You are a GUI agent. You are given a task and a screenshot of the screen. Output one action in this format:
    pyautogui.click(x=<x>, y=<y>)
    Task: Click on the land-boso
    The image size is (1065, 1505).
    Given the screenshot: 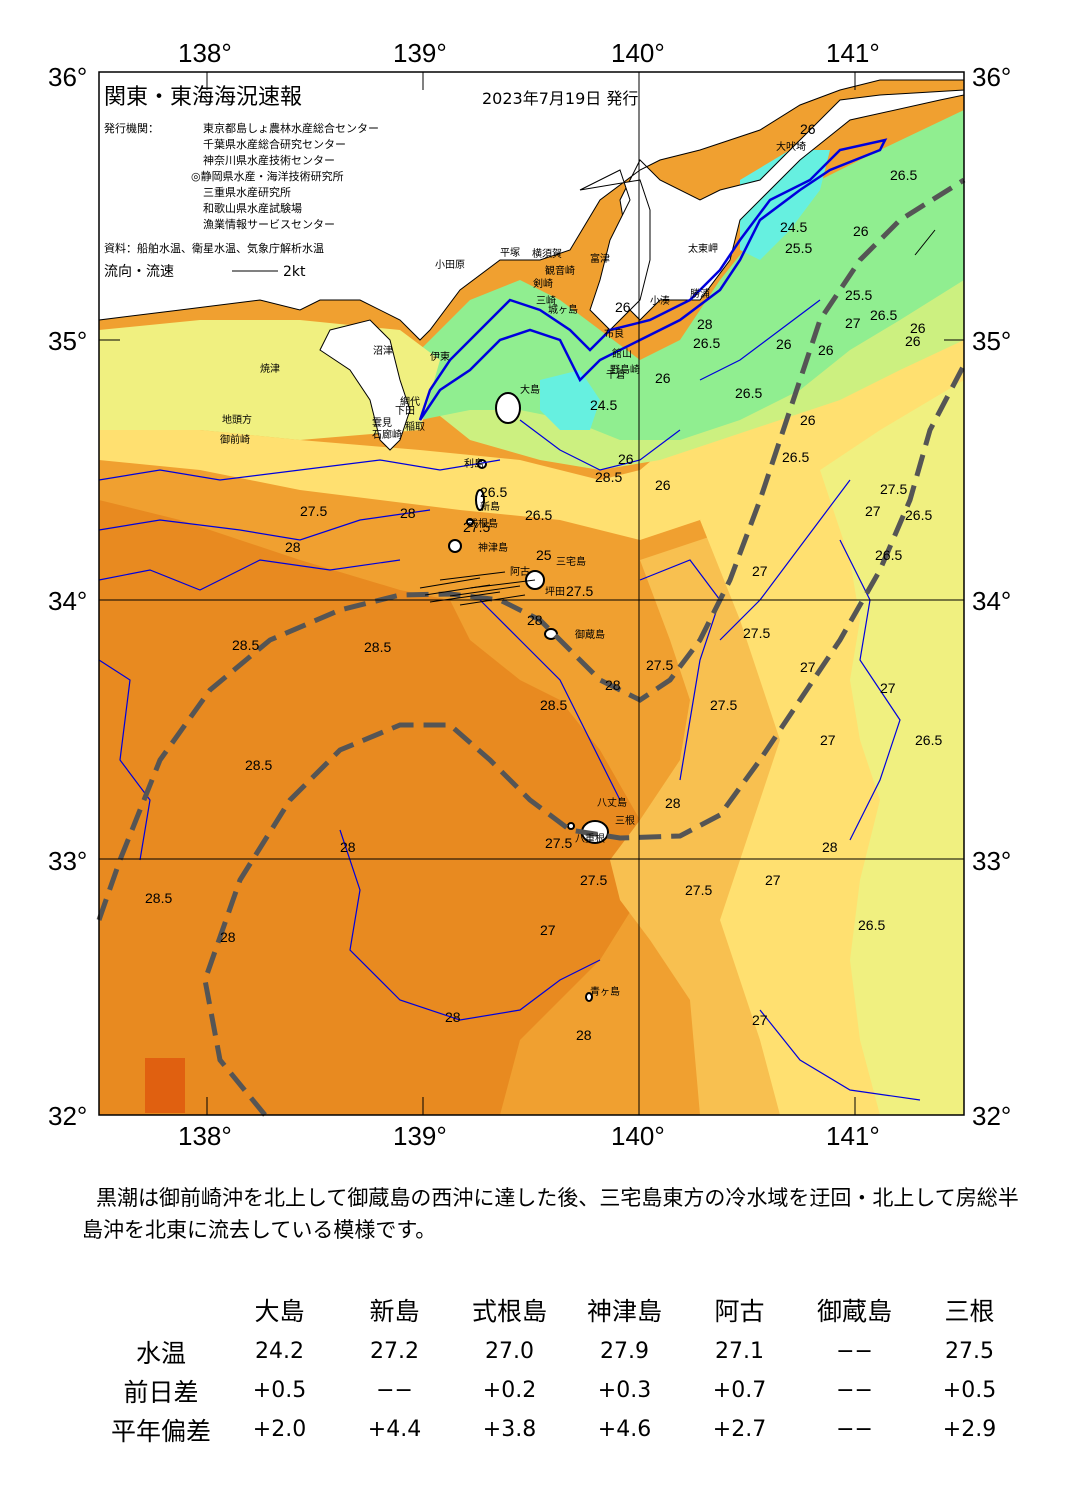 What is the action you would take?
    pyautogui.click(x=615, y=250)
    